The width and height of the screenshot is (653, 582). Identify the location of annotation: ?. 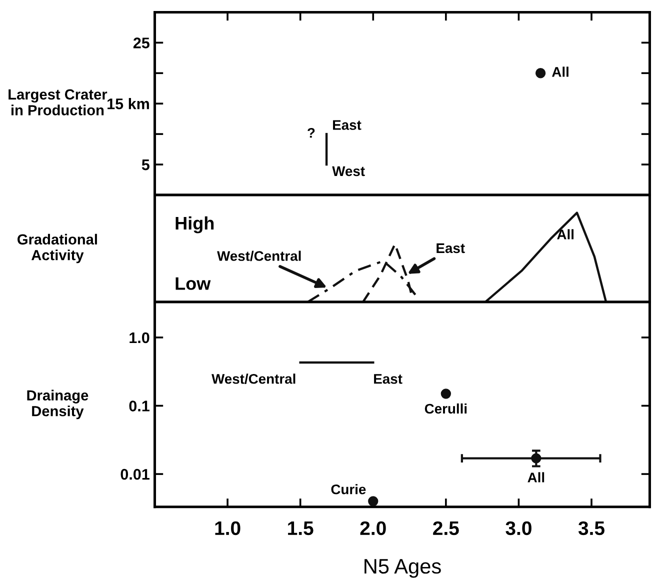
(311, 133).